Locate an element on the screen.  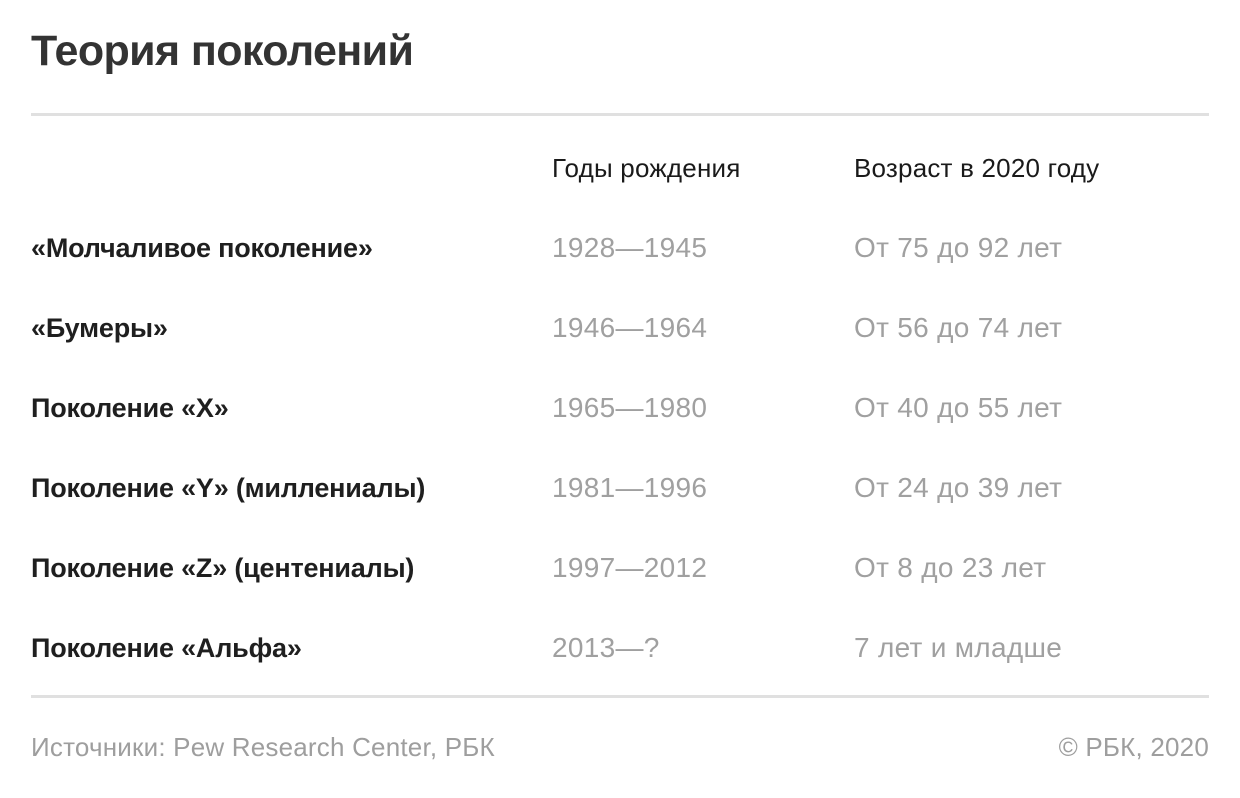
birth-years: 1997—2012 is located at coordinates (630, 567).